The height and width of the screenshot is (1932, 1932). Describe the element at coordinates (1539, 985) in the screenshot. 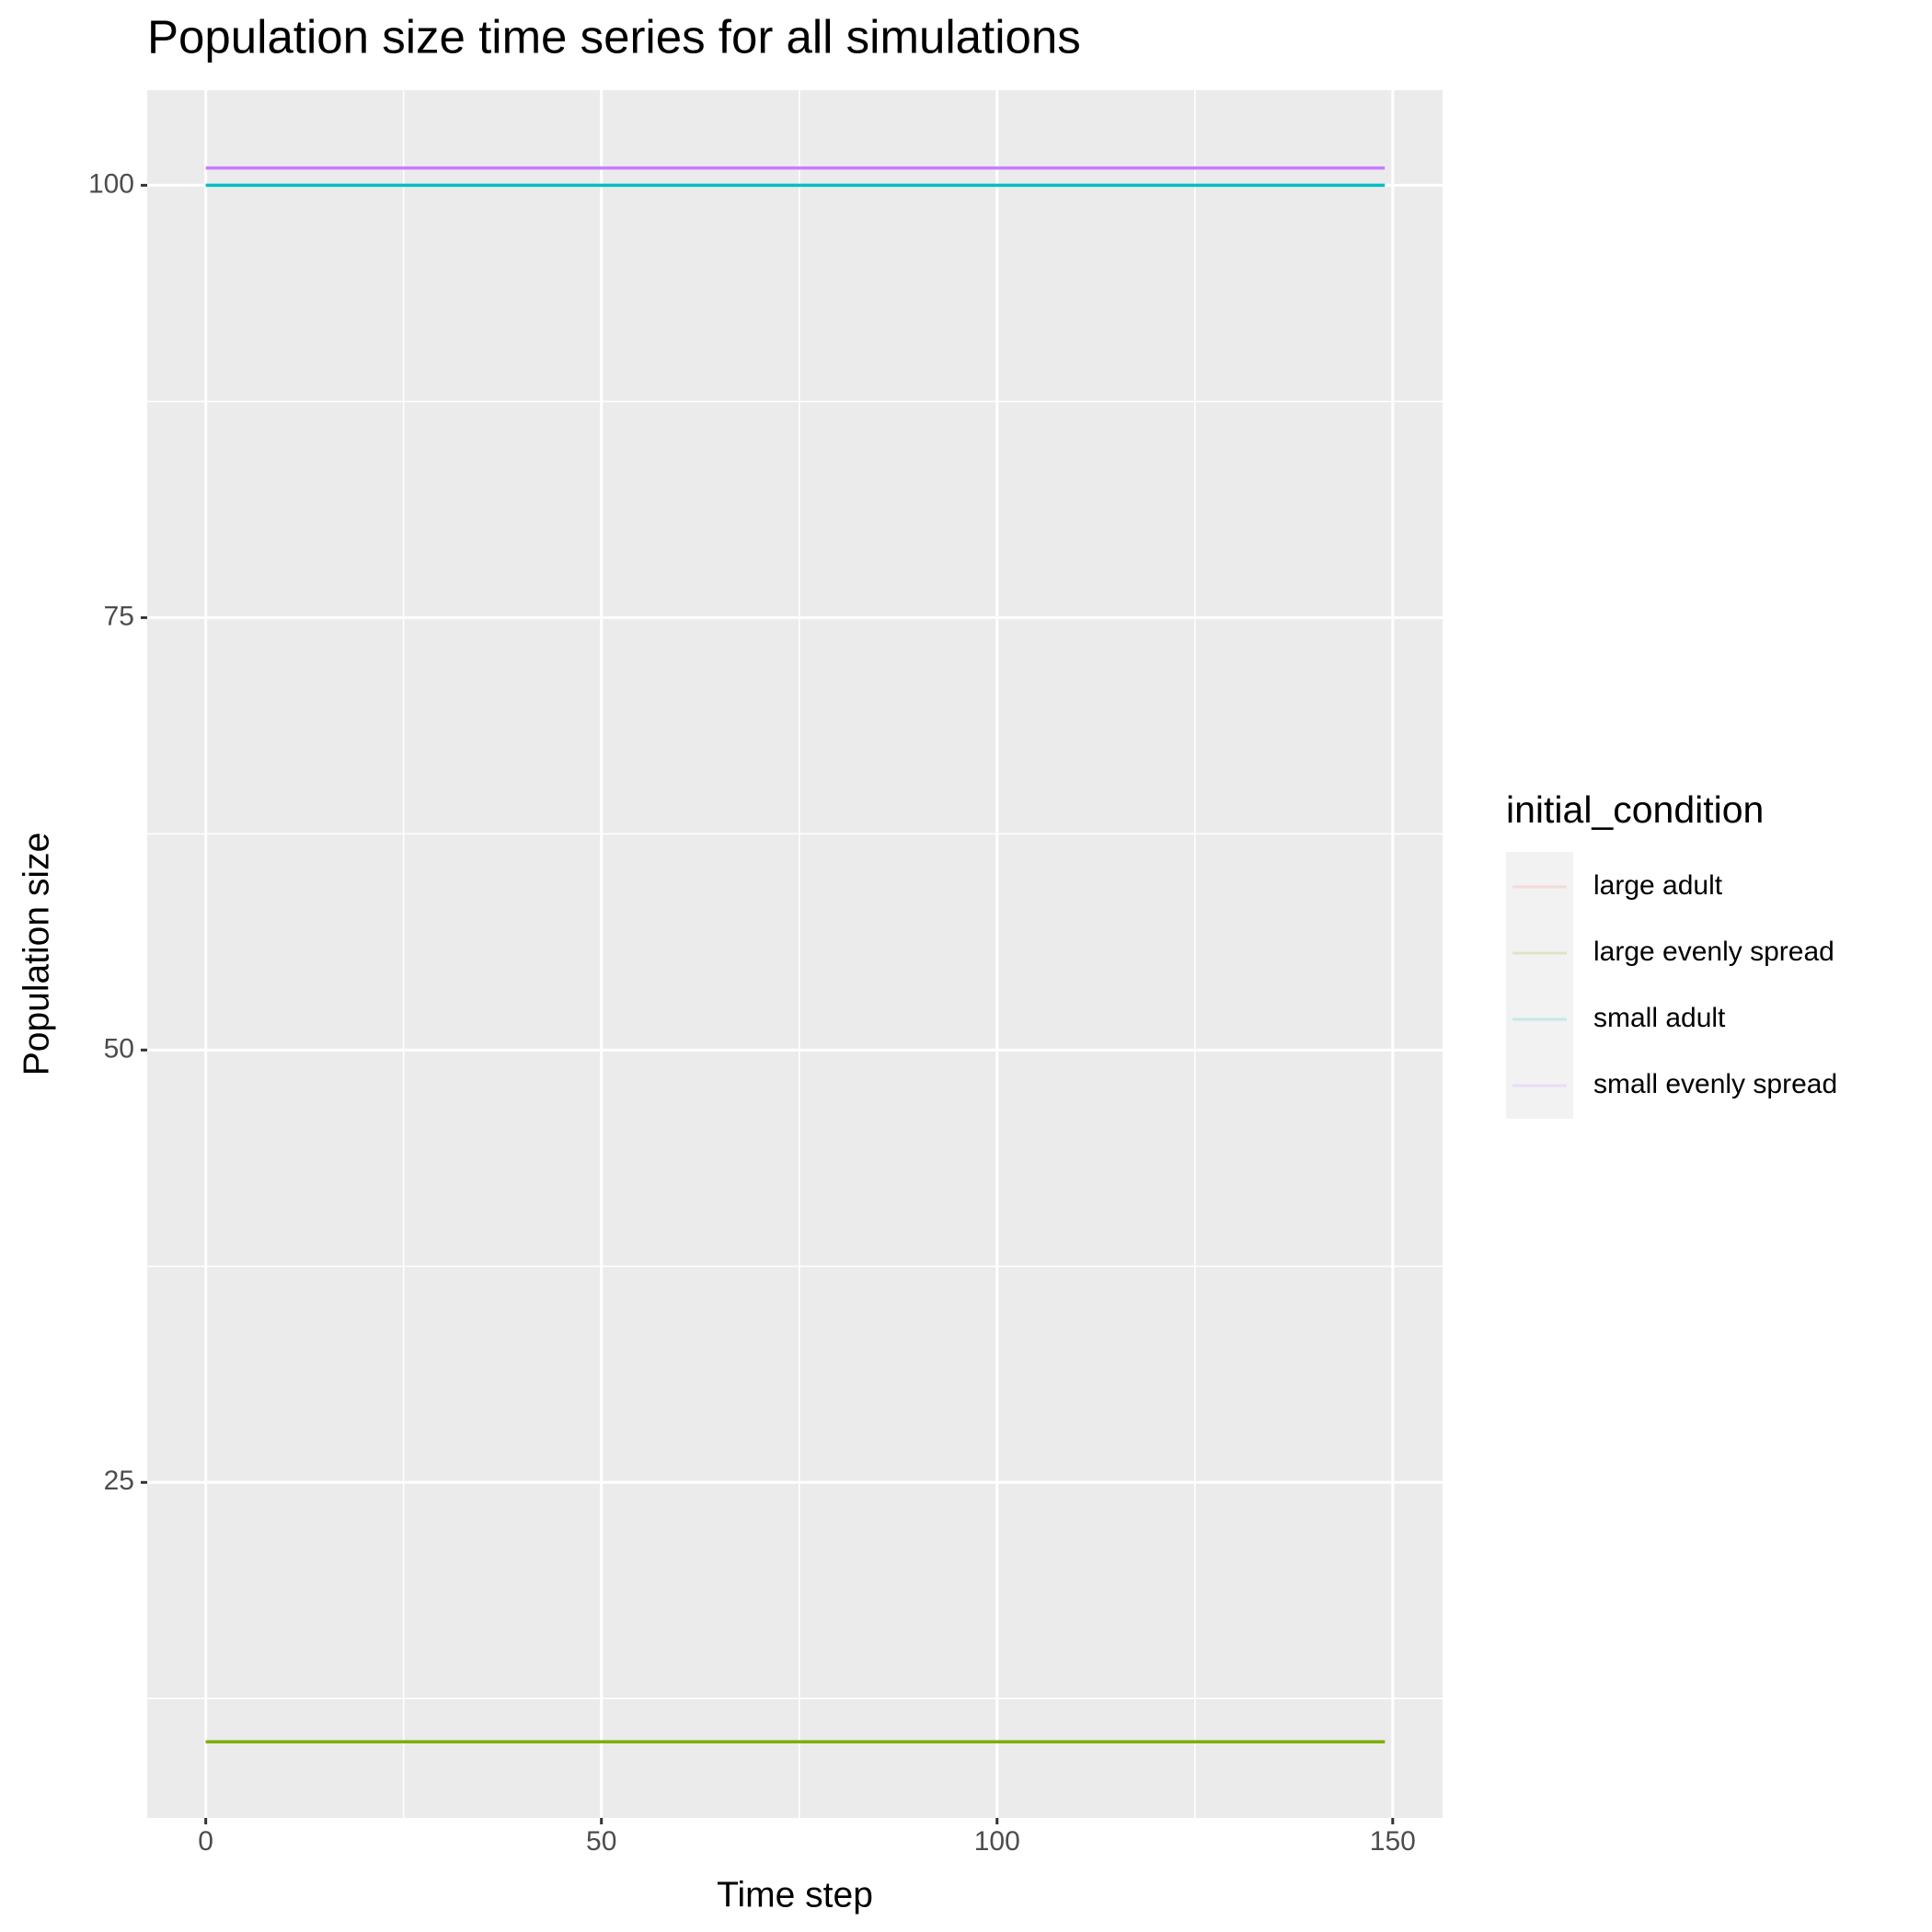

I see `legend-key-background` at that location.